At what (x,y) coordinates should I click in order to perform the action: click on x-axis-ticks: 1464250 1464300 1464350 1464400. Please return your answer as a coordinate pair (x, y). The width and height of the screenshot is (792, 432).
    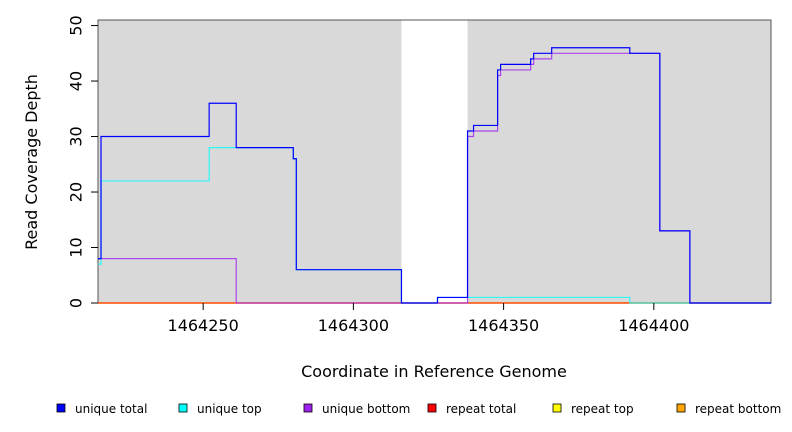
    Looking at the image, I should click on (428, 319).